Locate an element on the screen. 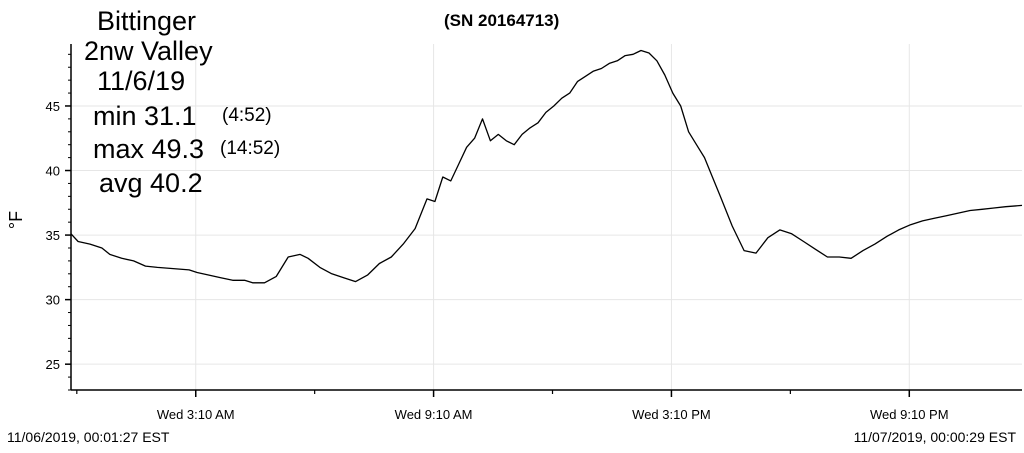 This screenshot has height=453, width=1024. y-tick-label: 30 is located at coordinates (53, 300).